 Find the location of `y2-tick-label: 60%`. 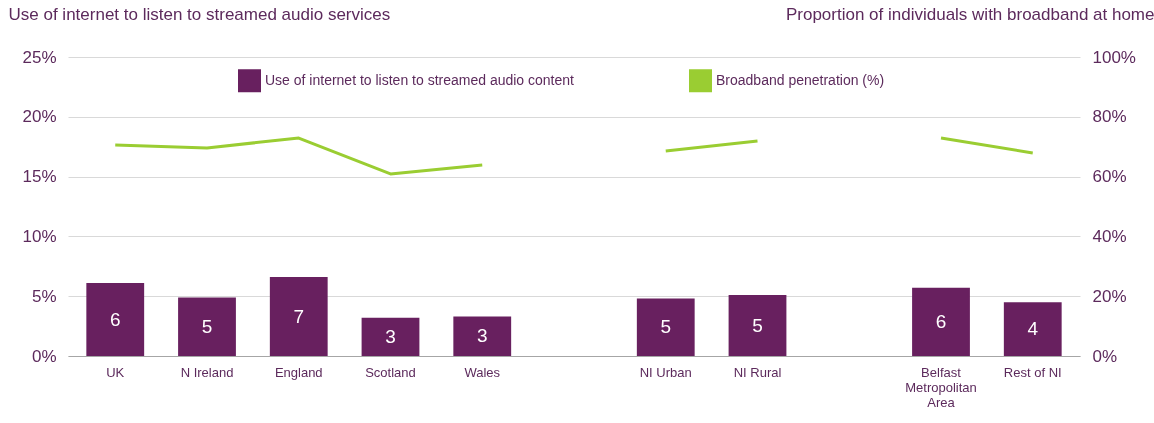

y2-tick-label: 60% is located at coordinates (1109, 177).